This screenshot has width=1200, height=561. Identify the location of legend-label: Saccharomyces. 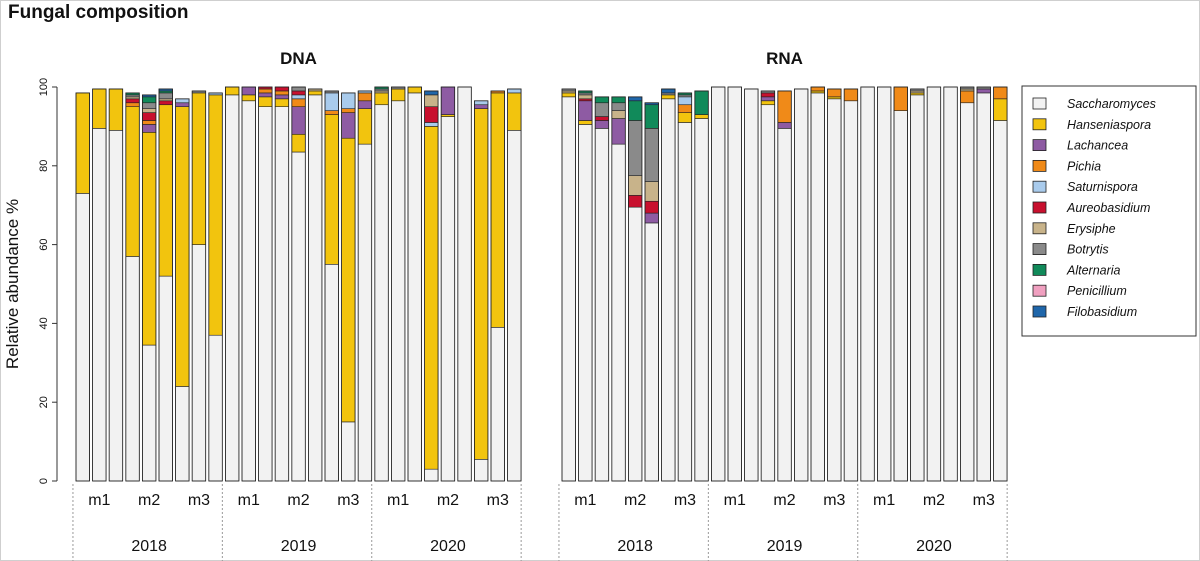
(1111, 104).